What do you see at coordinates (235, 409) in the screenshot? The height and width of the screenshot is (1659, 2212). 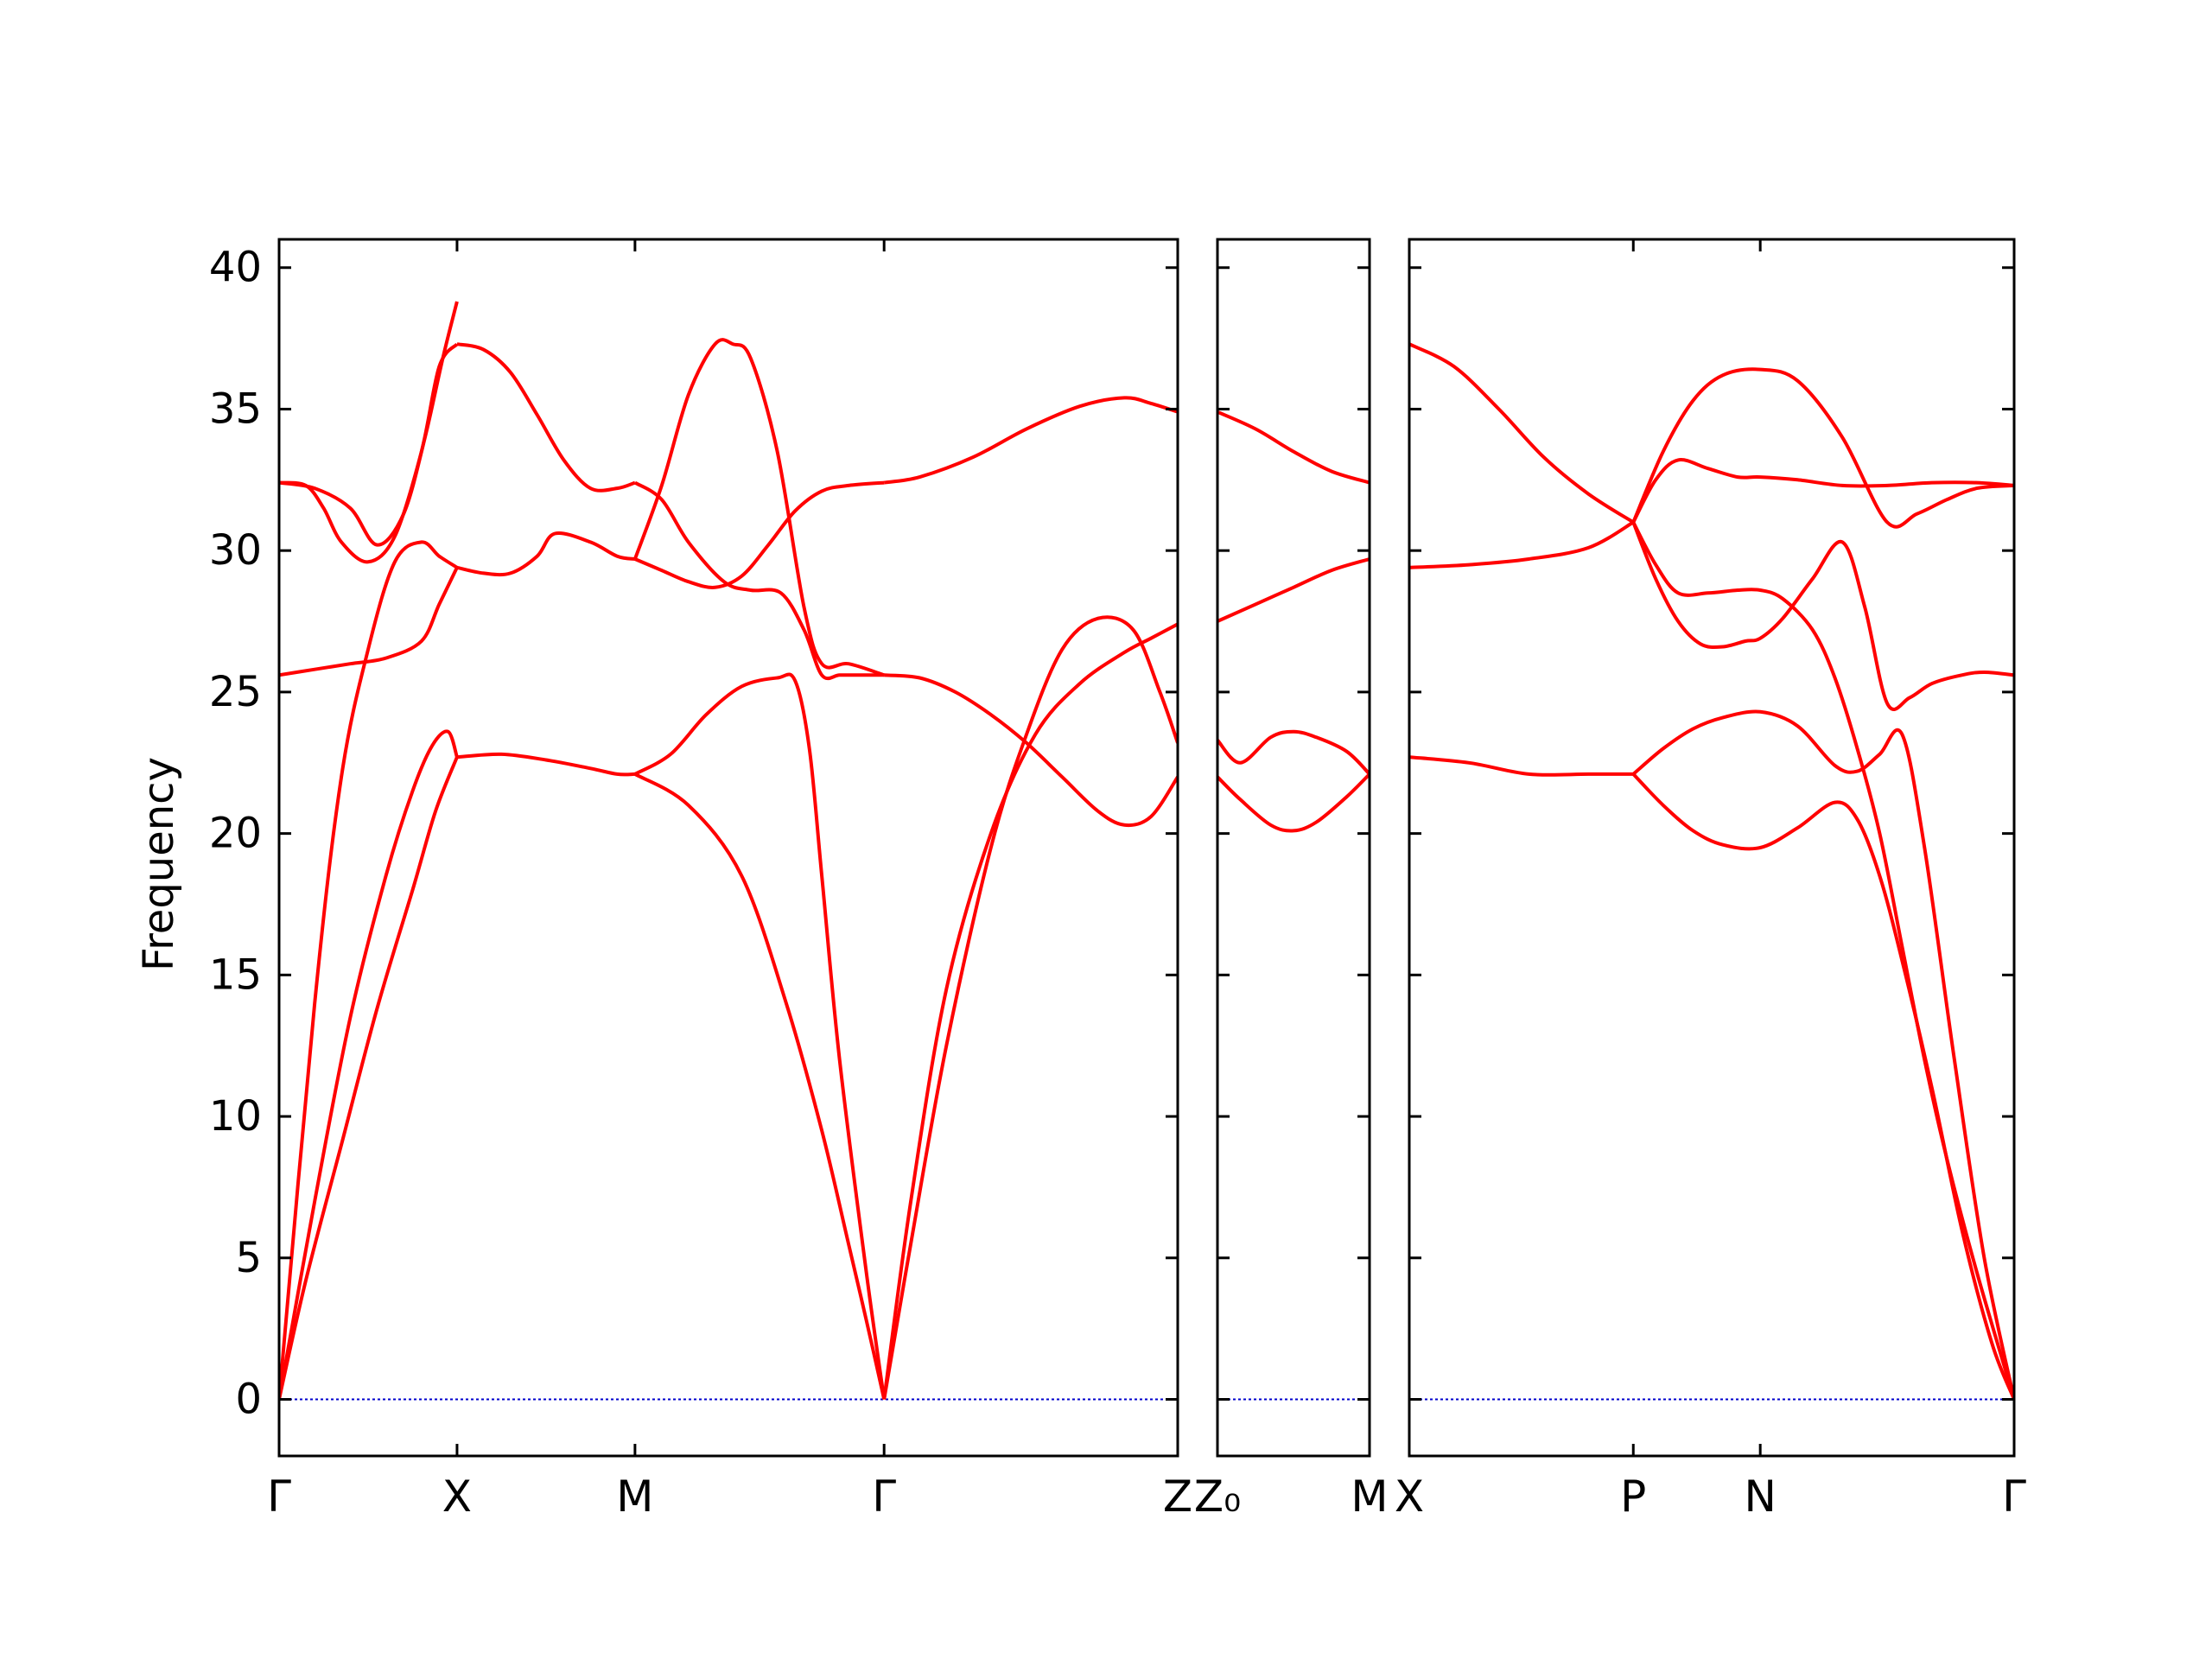 I see `y-tick-label: 35` at bounding box center [235, 409].